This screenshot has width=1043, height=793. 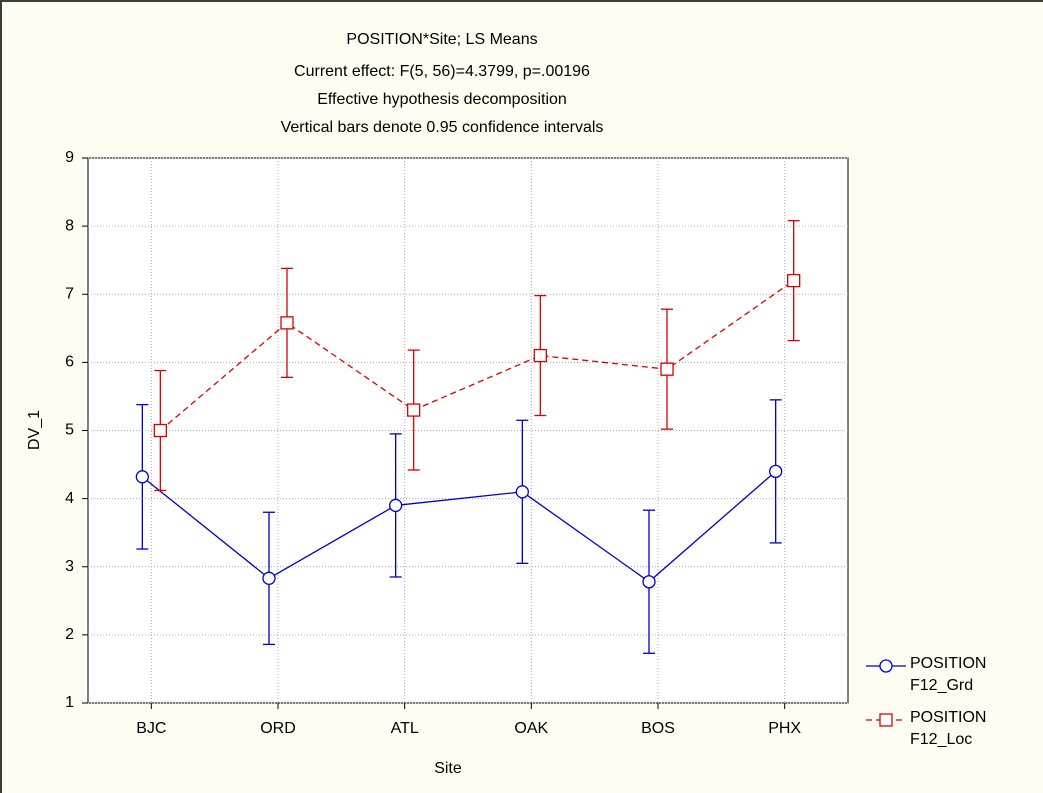 What do you see at coordinates (69, 634) in the screenshot?
I see `y-tick-label: 2` at bounding box center [69, 634].